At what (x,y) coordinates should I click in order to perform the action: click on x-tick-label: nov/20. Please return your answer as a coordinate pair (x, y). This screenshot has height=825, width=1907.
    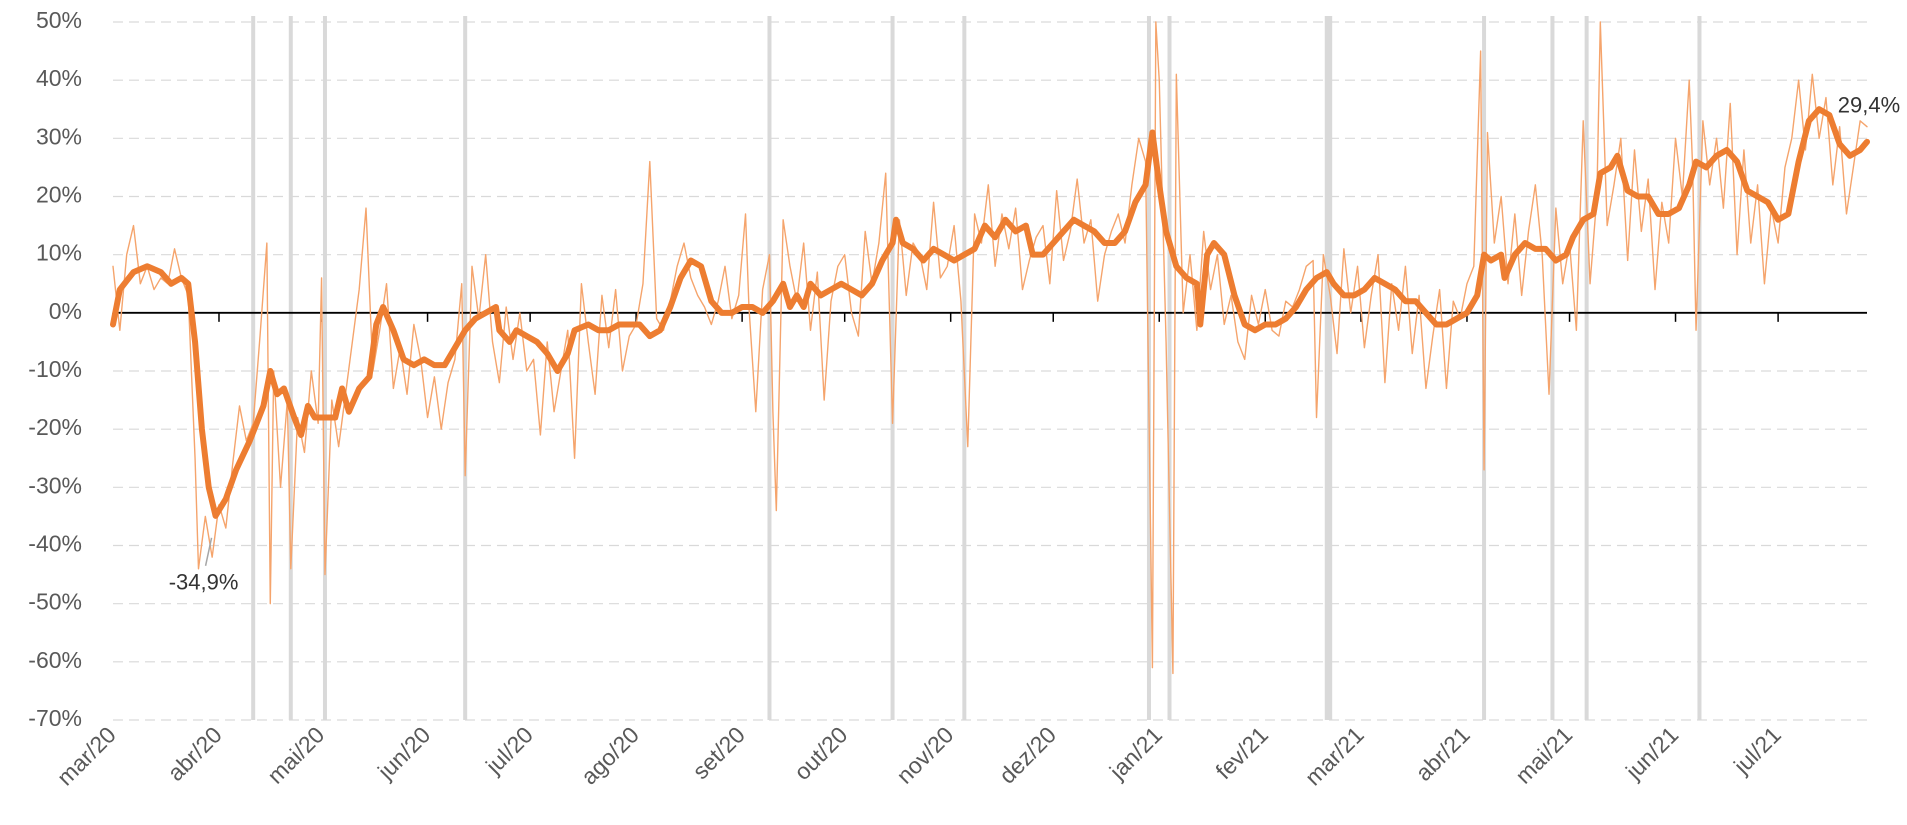
    Looking at the image, I should click on (924, 754).